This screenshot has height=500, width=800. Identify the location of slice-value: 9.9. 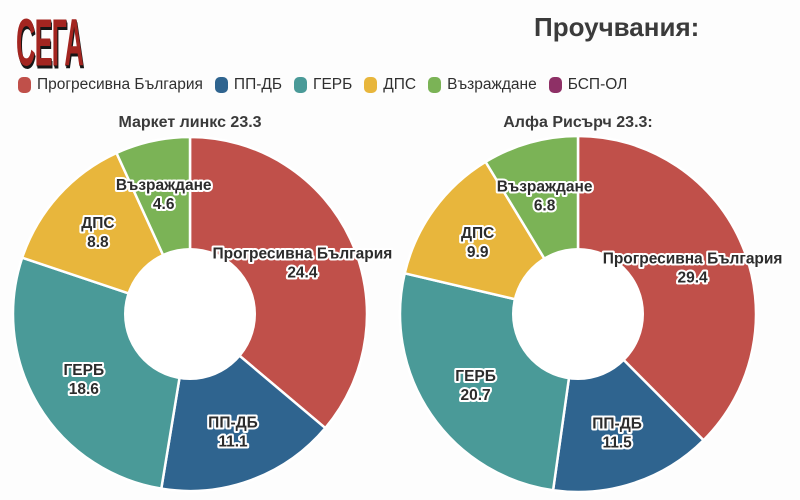
(478, 252).